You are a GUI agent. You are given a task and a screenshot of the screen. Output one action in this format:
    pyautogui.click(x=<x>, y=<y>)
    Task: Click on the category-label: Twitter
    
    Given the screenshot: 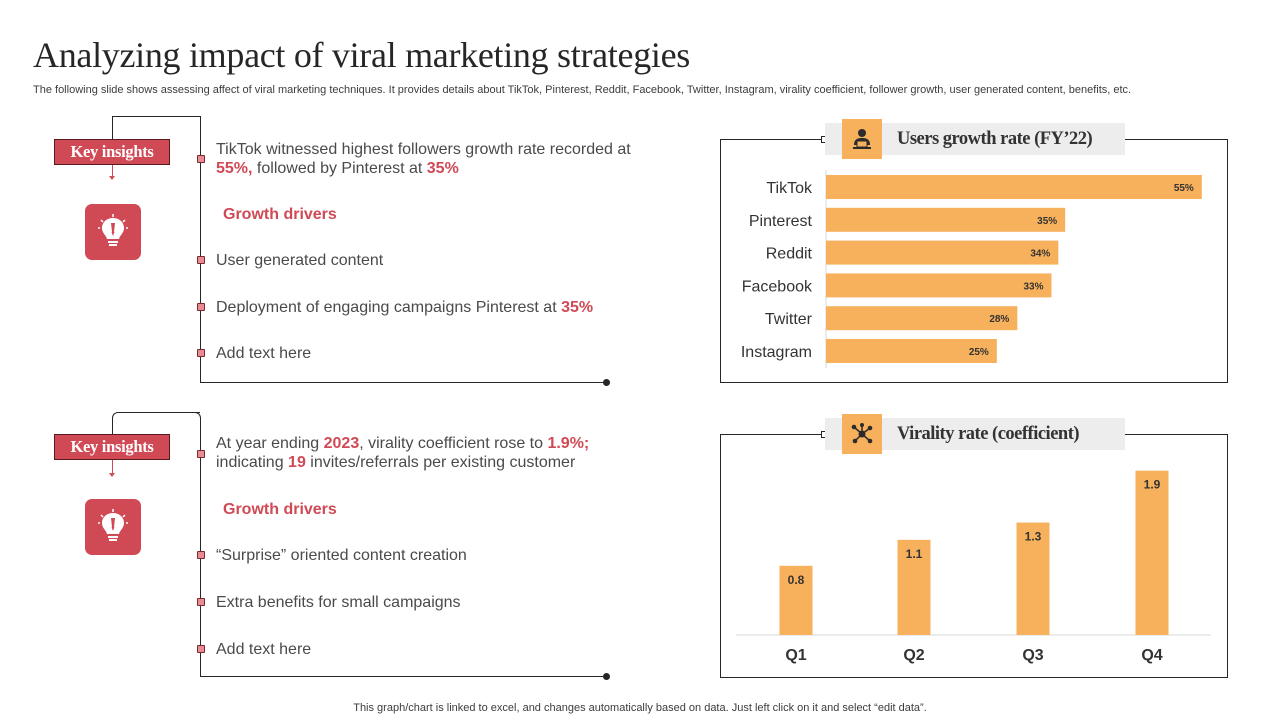 What is the action you would take?
    pyautogui.click(x=789, y=319)
    